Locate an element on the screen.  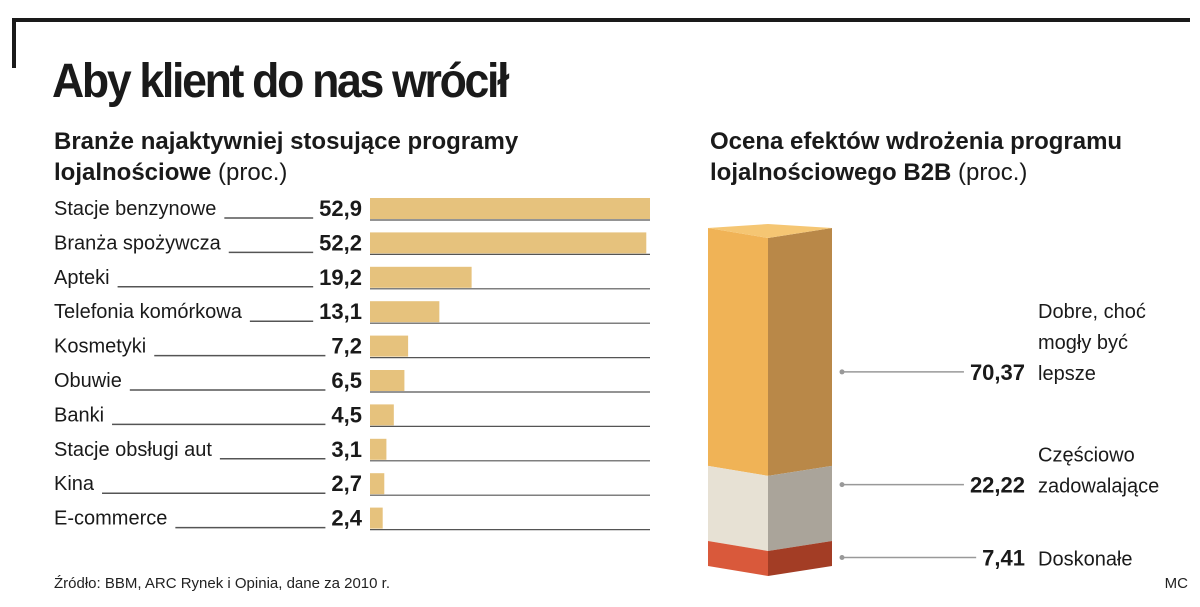
bar-label-kina: Kina is located at coordinates (74, 484).